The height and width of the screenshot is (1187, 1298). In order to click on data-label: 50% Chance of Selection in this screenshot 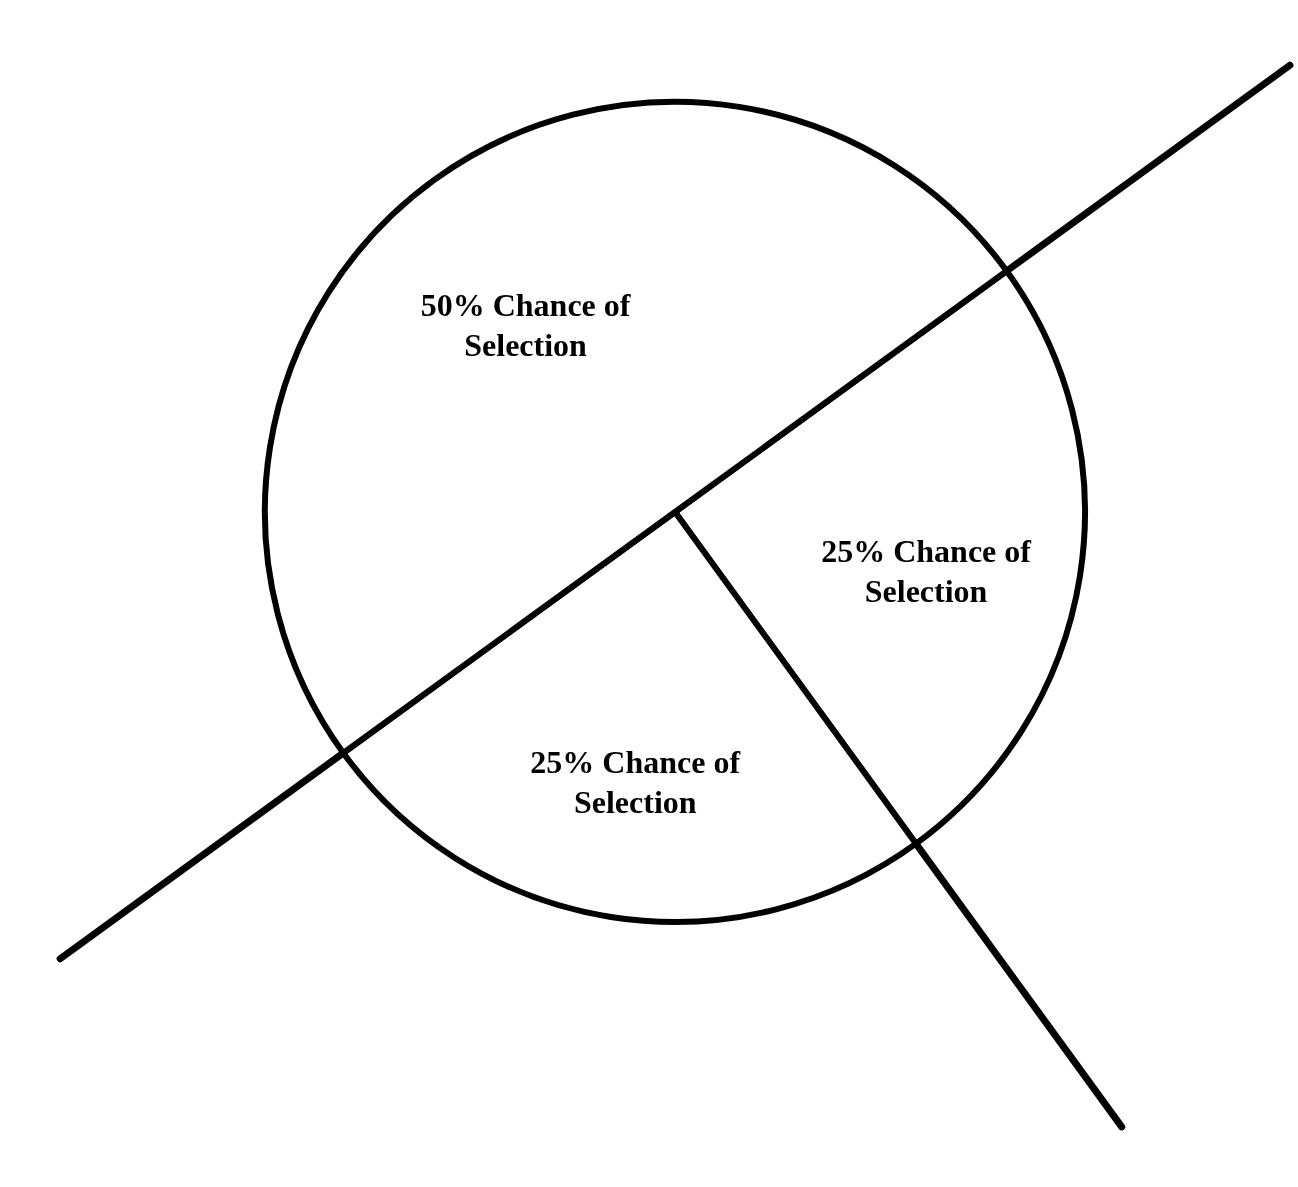, I will do `click(525, 325)`.